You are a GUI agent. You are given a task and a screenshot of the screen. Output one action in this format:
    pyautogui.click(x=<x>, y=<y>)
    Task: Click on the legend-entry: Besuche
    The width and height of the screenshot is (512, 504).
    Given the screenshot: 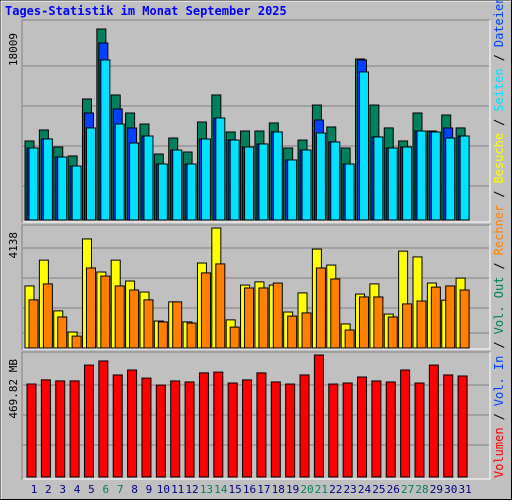 What is the action you would take?
    pyautogui.click(x=499, y=158)
    